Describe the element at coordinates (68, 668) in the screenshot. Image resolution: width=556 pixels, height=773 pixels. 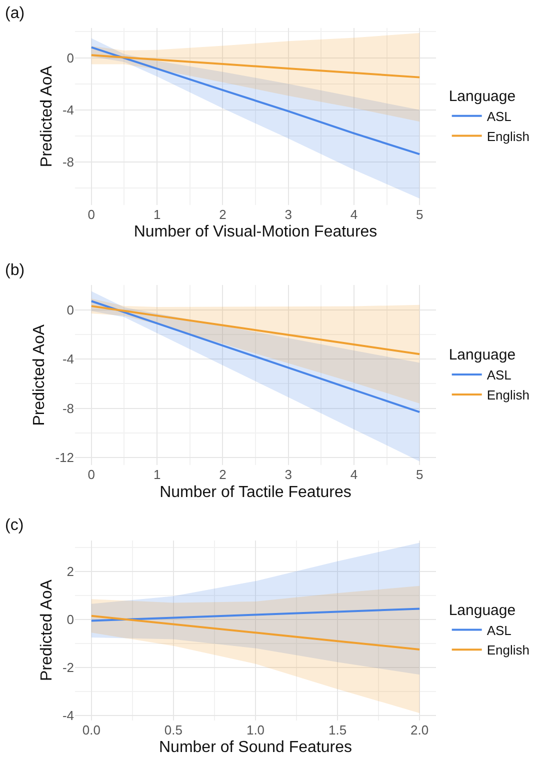
I see `y-tick-label: -2` at that location.